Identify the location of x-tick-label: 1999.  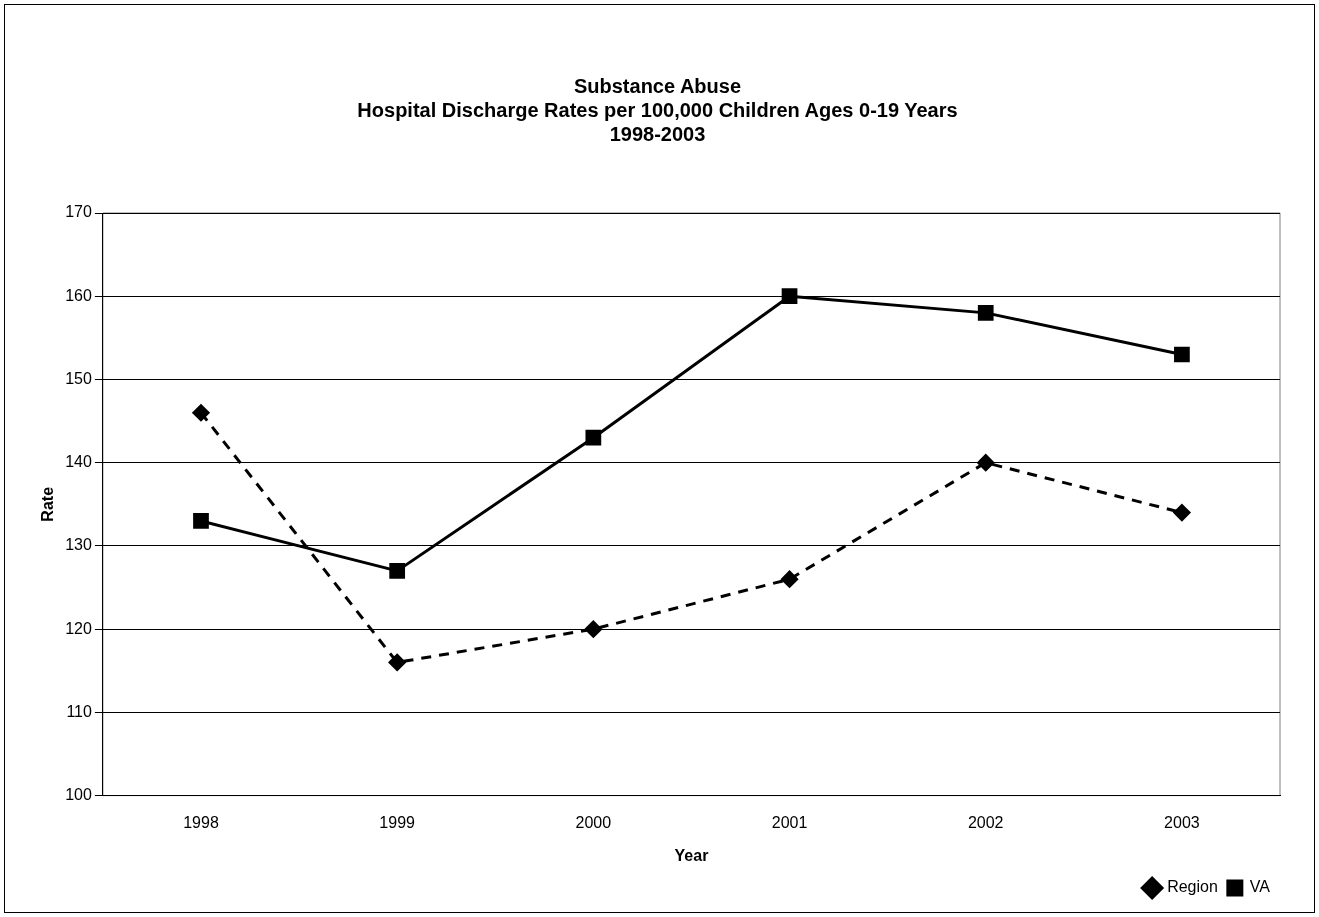
(397, 822).